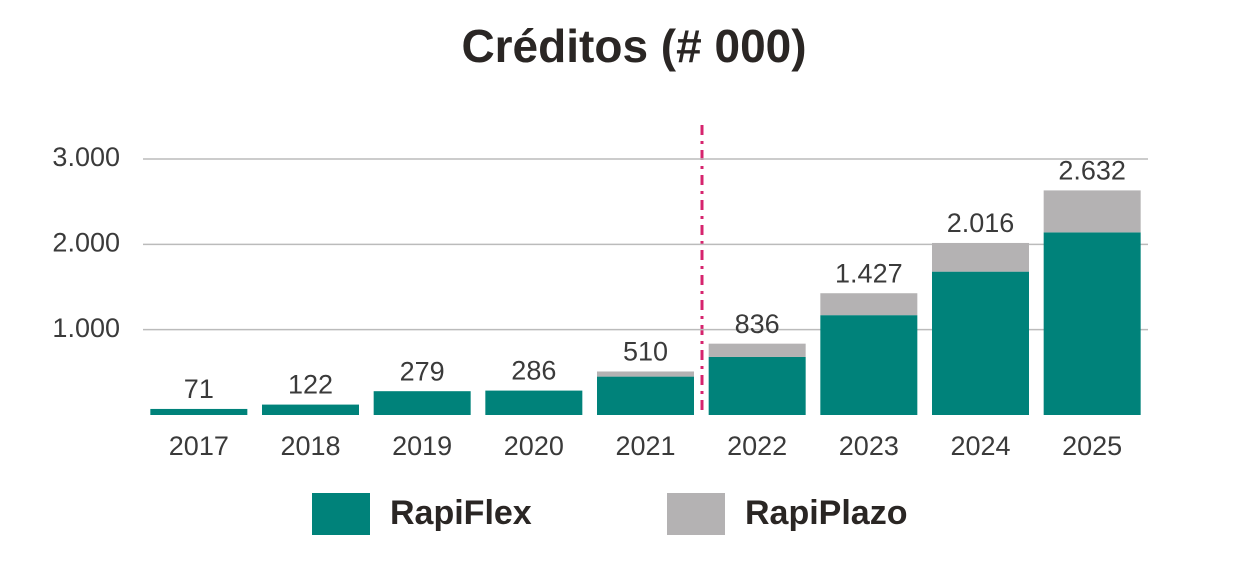 This screenshot has height=588, width=1241. I want to click on total-label: 122, so click(310, 385).